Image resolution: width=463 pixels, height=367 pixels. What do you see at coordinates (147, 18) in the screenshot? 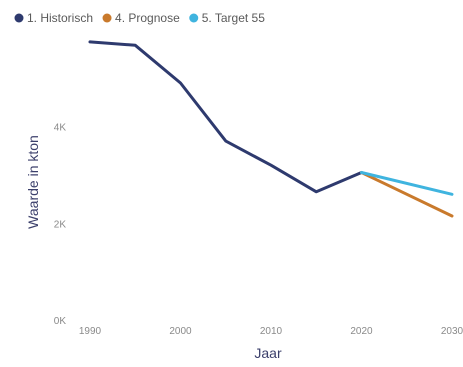
I see `legend-label: 4. Prognose` at bounding box center [147, 18].